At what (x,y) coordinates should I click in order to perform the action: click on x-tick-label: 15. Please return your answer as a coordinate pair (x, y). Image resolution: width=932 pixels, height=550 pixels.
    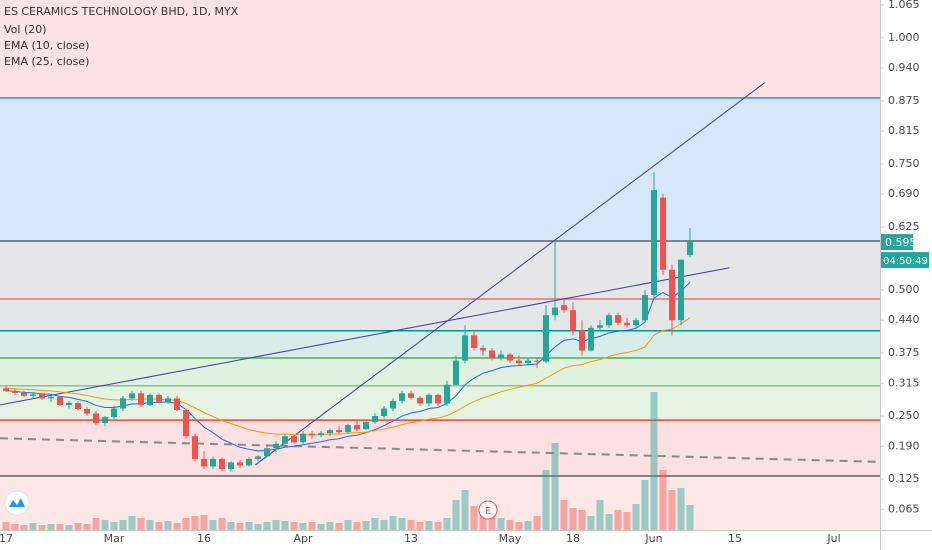
    Looking at the image, I should click on (735, 538).